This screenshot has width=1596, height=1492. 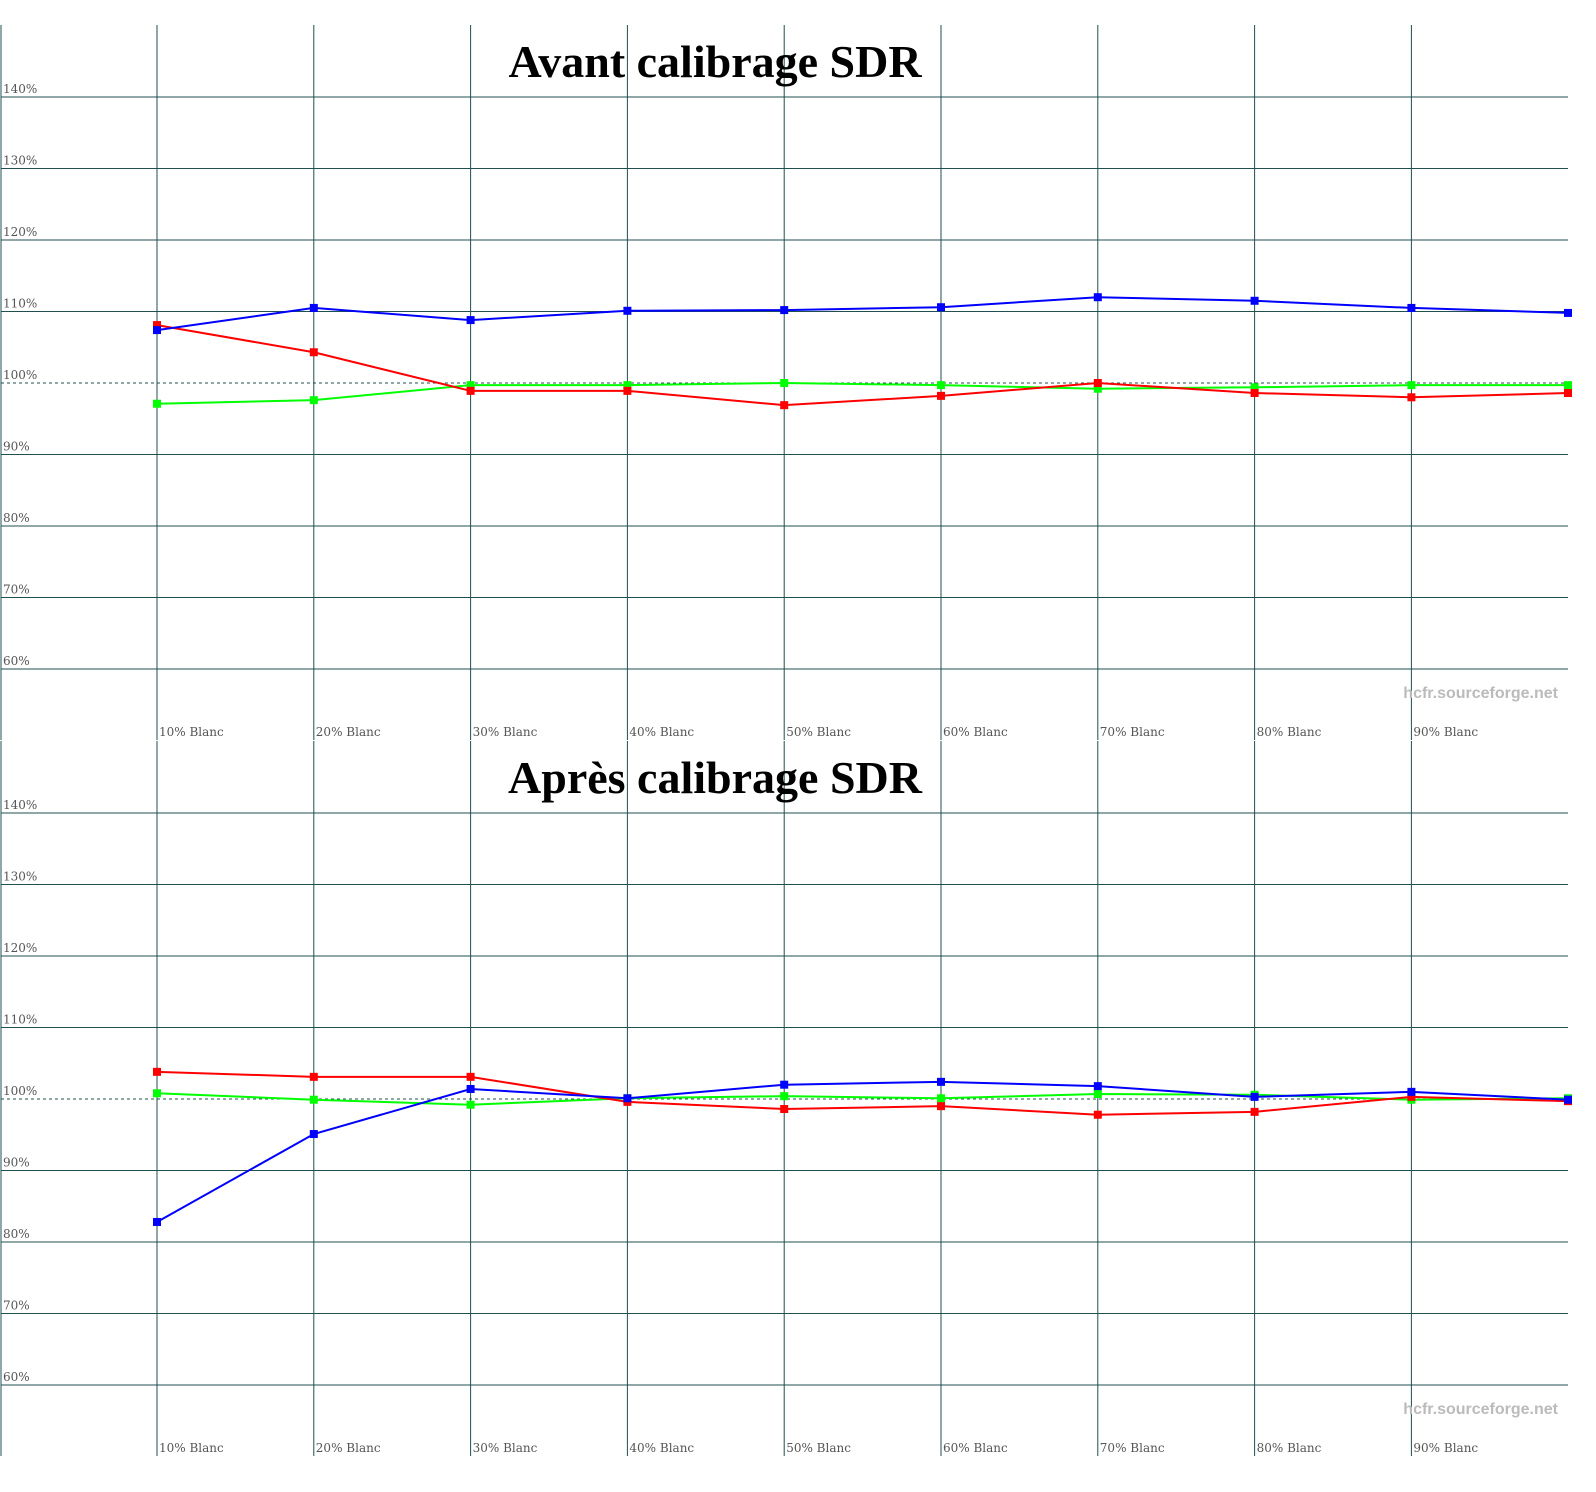 I want to click on chart-title: Avant calibrage SDR, so click(x=715, y=61).